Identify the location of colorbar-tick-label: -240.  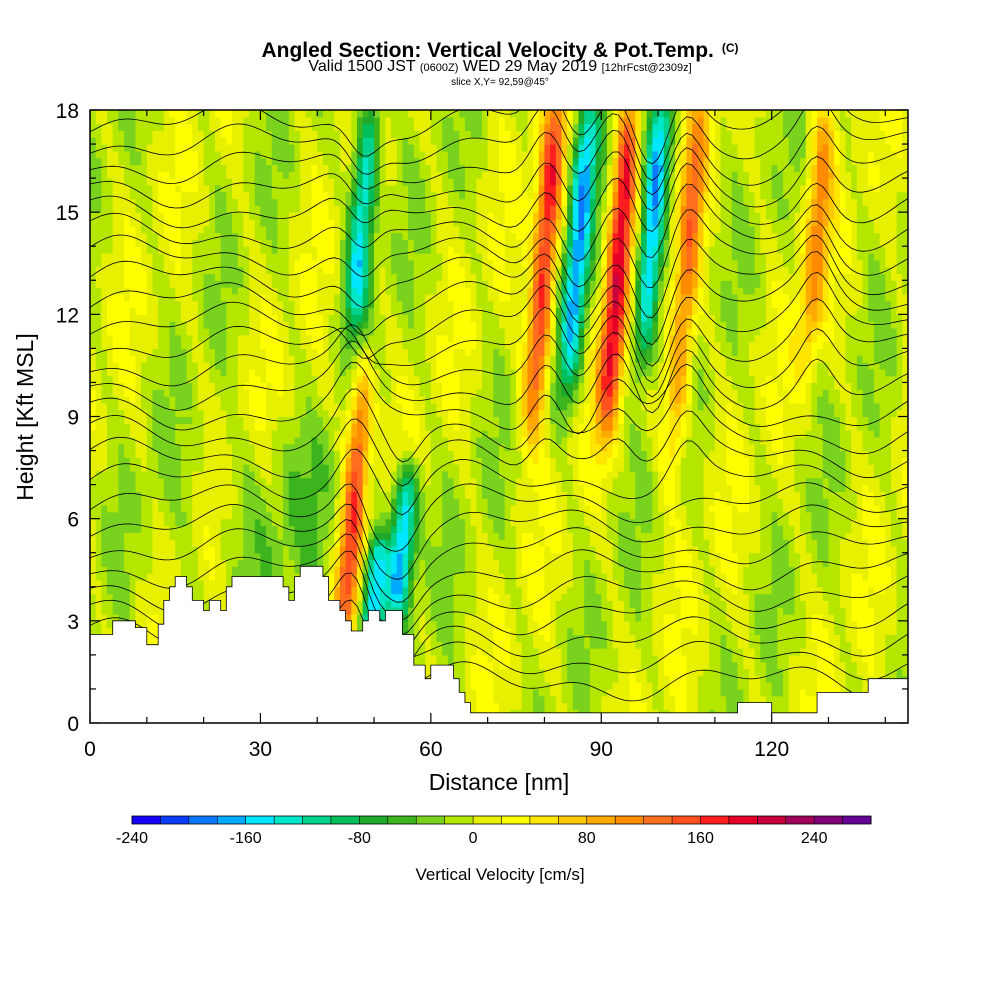
(132, 838).